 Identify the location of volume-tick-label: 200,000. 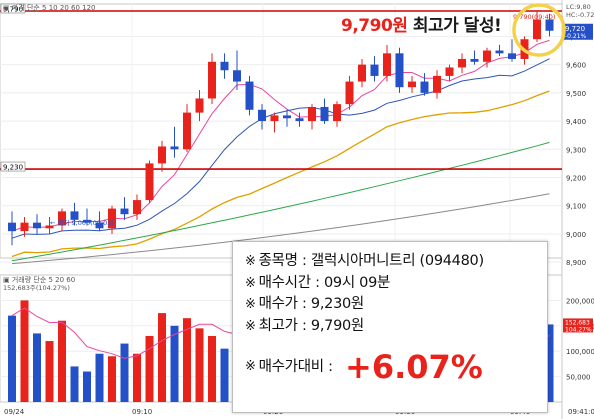
(580, 301).